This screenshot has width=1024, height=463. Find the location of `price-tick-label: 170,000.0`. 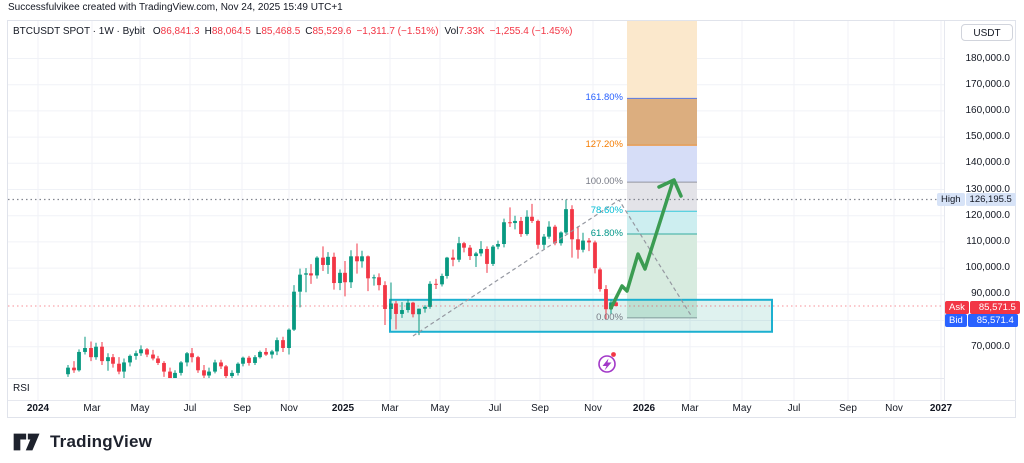

price-tick-label: 170,000.0 is located at coordinates (988, 84).